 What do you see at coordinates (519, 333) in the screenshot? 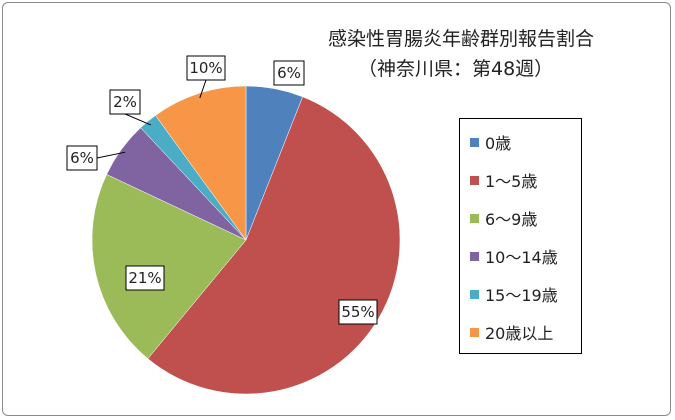
I see `legend-label-5: 20歳以上` at bounding box center [519, 333].